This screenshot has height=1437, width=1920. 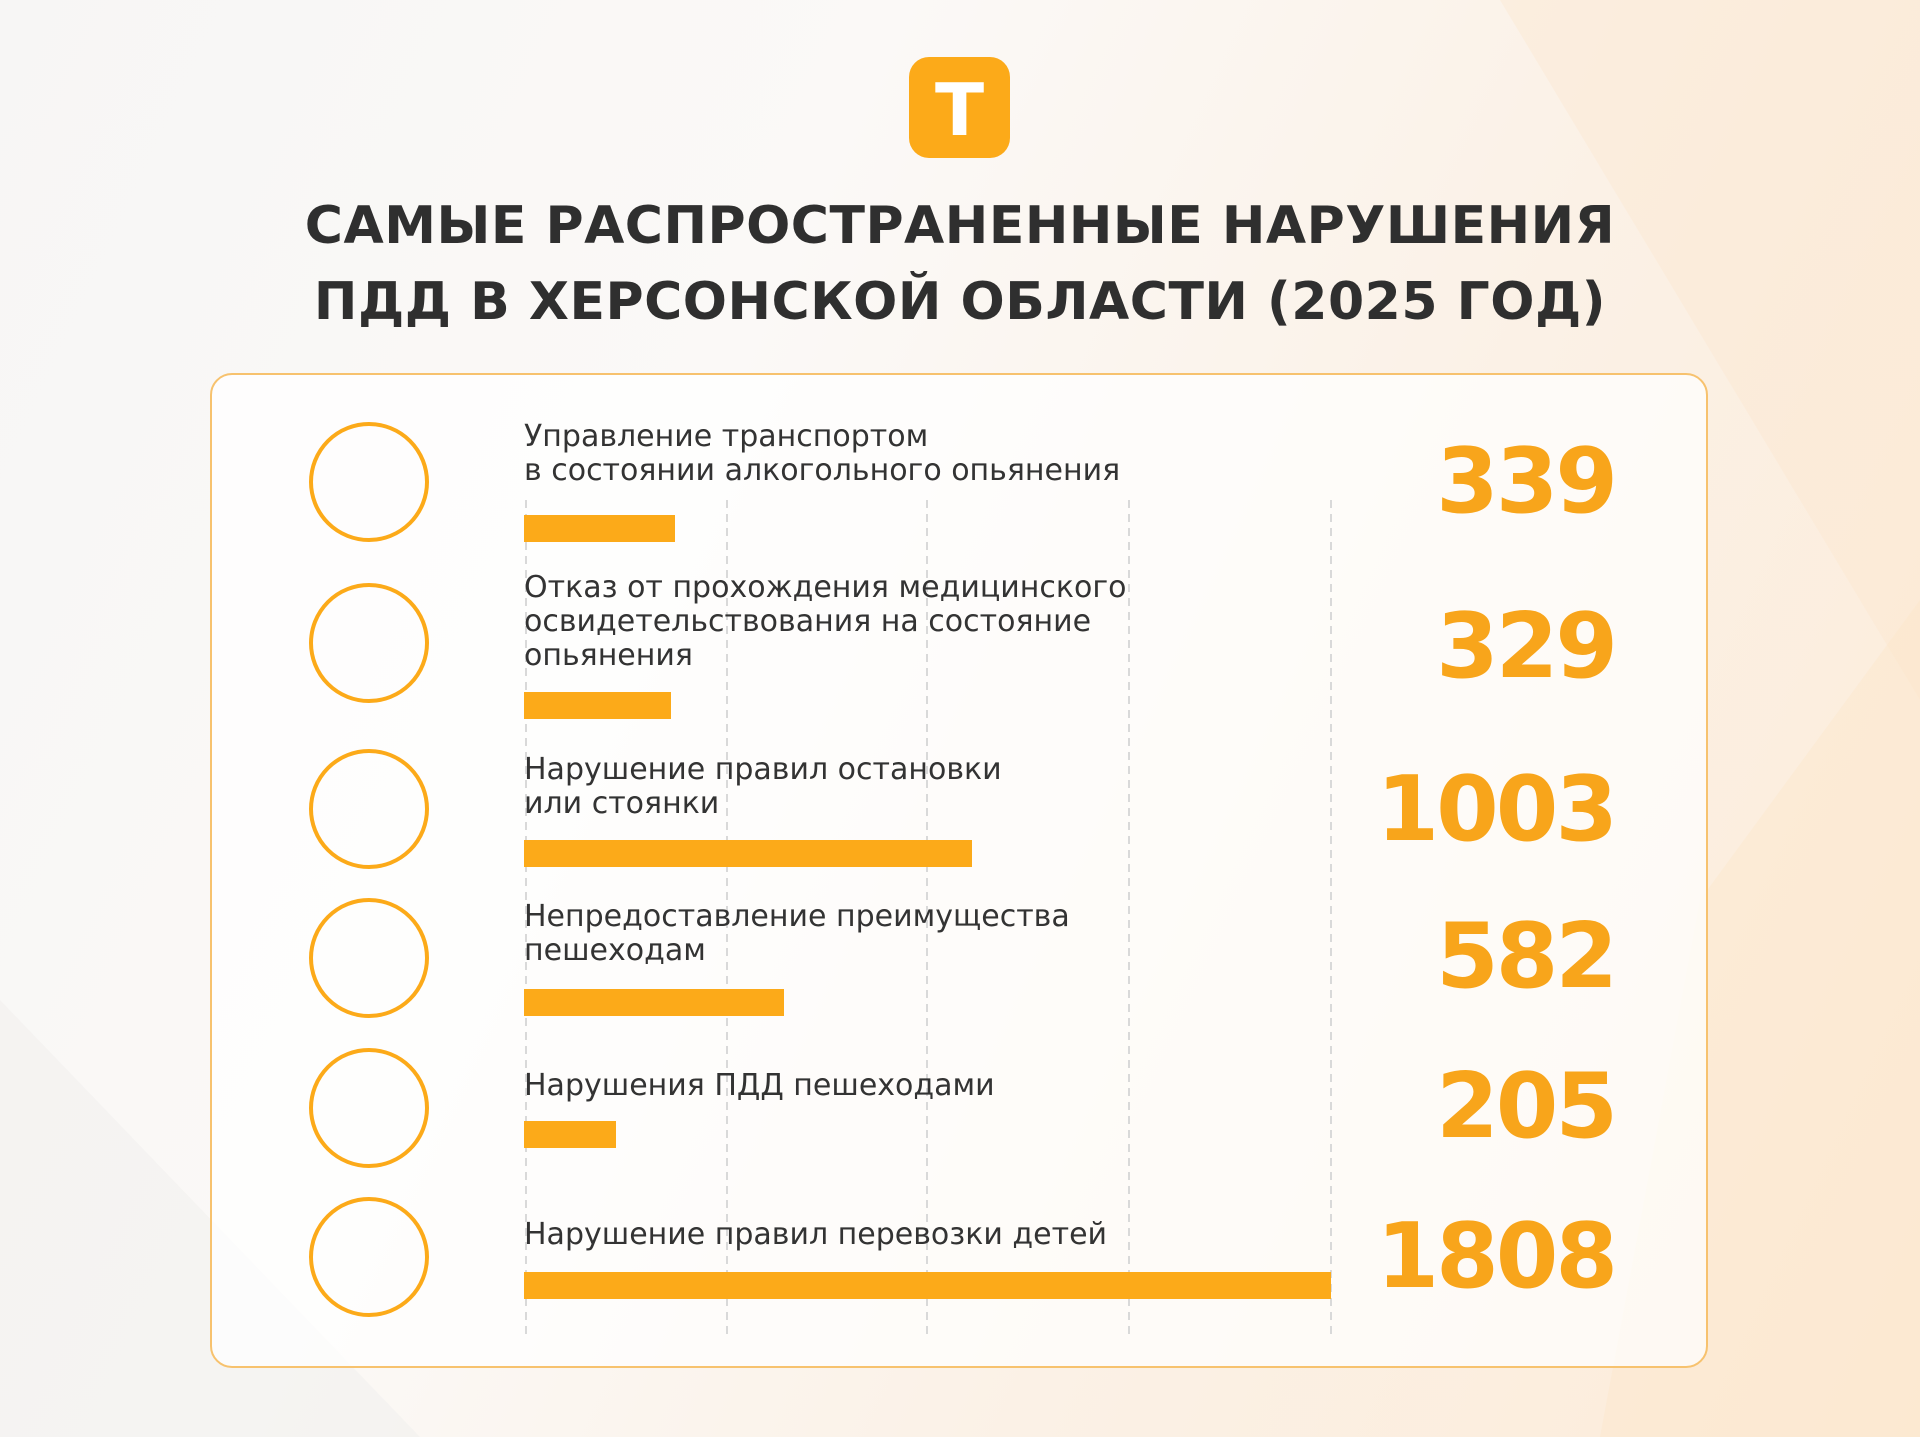 I want to click on brand-logo-icon: Т, so click(x=959, y=110).